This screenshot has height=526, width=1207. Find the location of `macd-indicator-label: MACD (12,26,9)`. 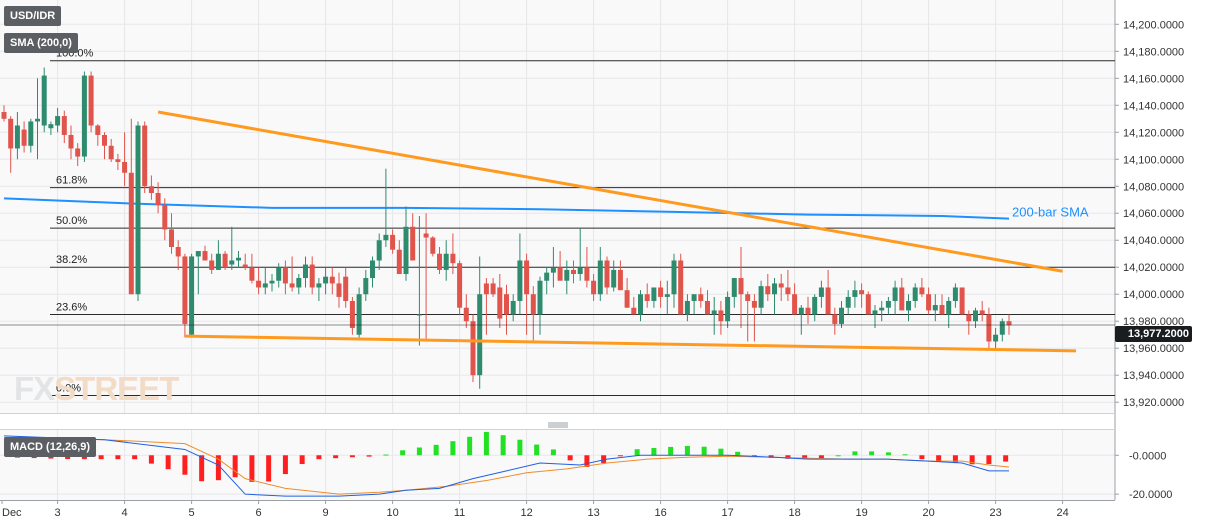

macd-indicator-label: MACD (12,26,9) is located at coordinates (50, 447).